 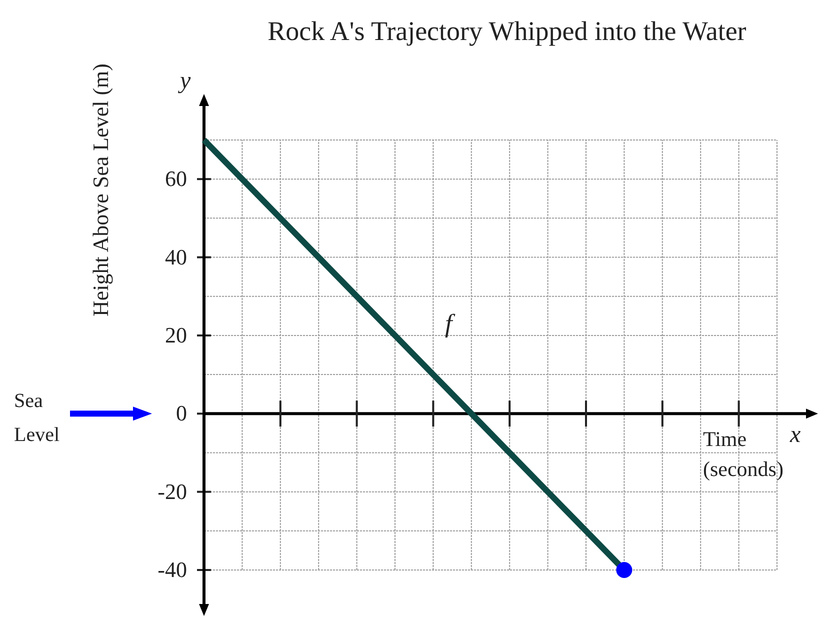 I want to click on chart-title: Rock A's Trajectory Whipped into the Water, so click(x=507, y=31).